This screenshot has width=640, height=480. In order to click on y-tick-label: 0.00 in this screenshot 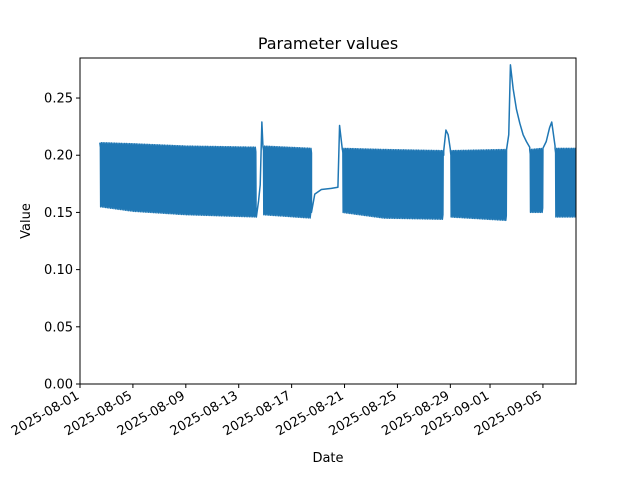, I will do `click(58, 385)`.